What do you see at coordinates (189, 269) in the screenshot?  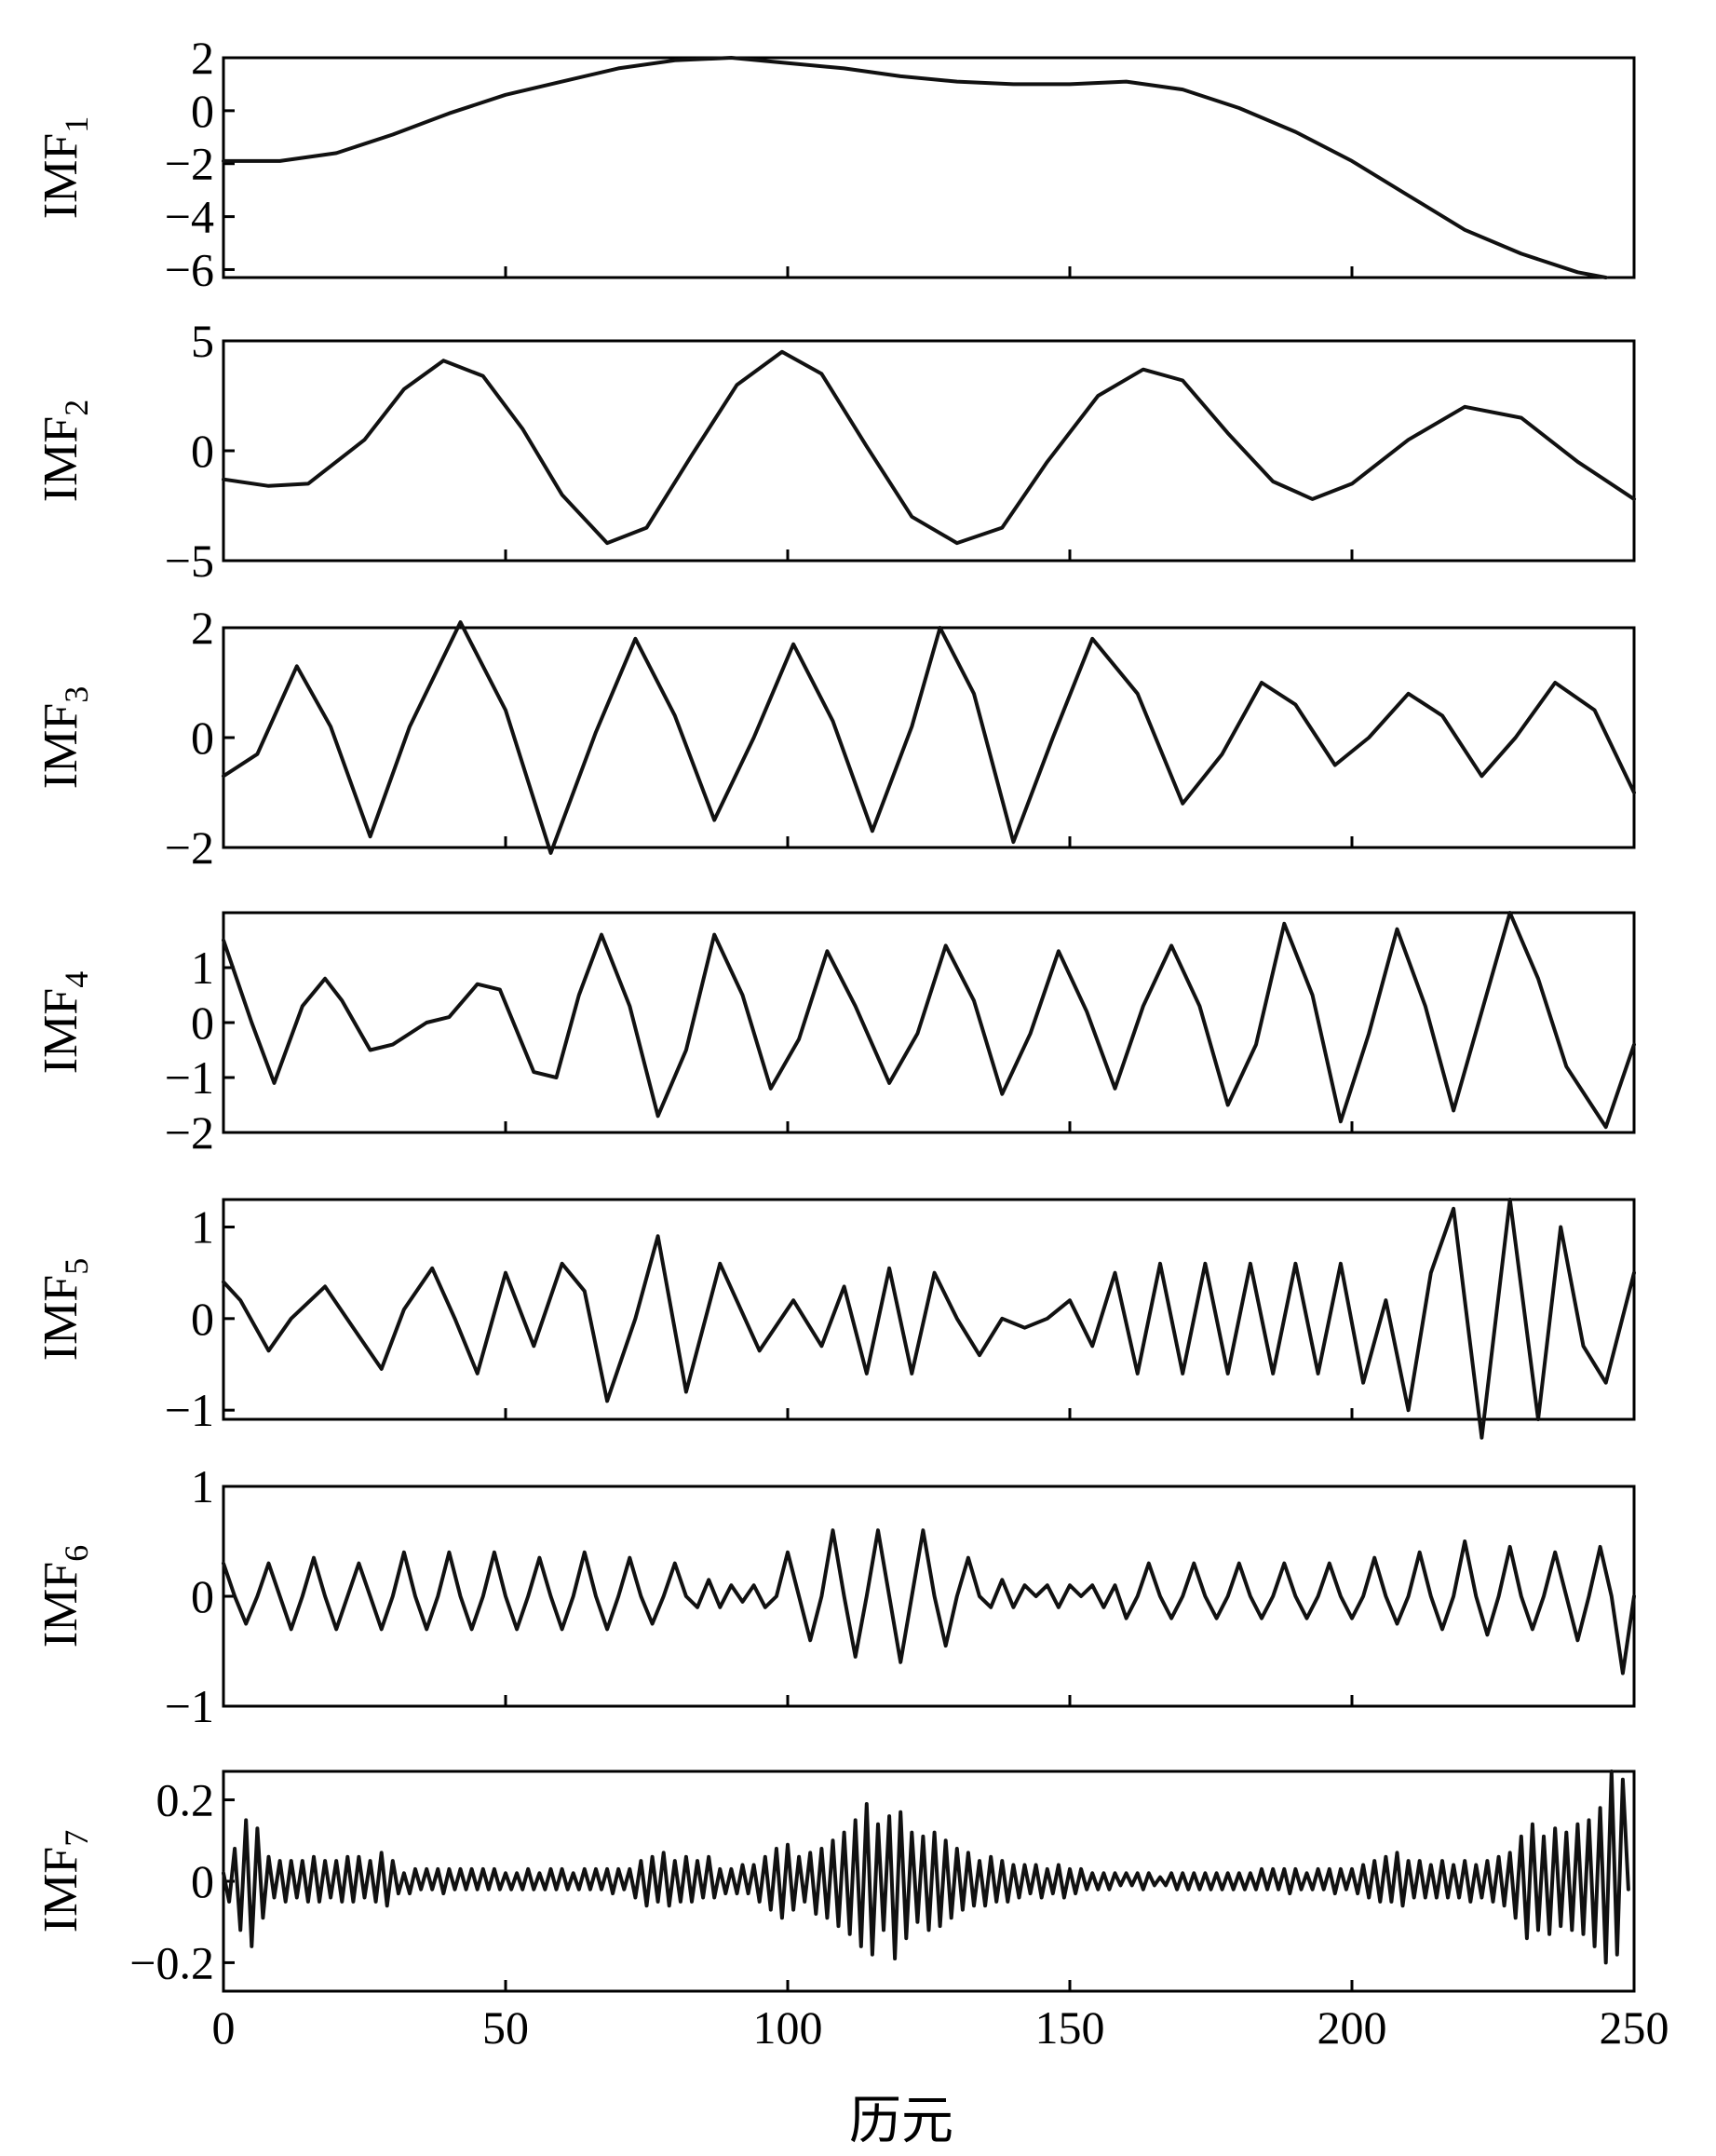 I see `y-tick-label: −6` at bounding box center [189, 269].